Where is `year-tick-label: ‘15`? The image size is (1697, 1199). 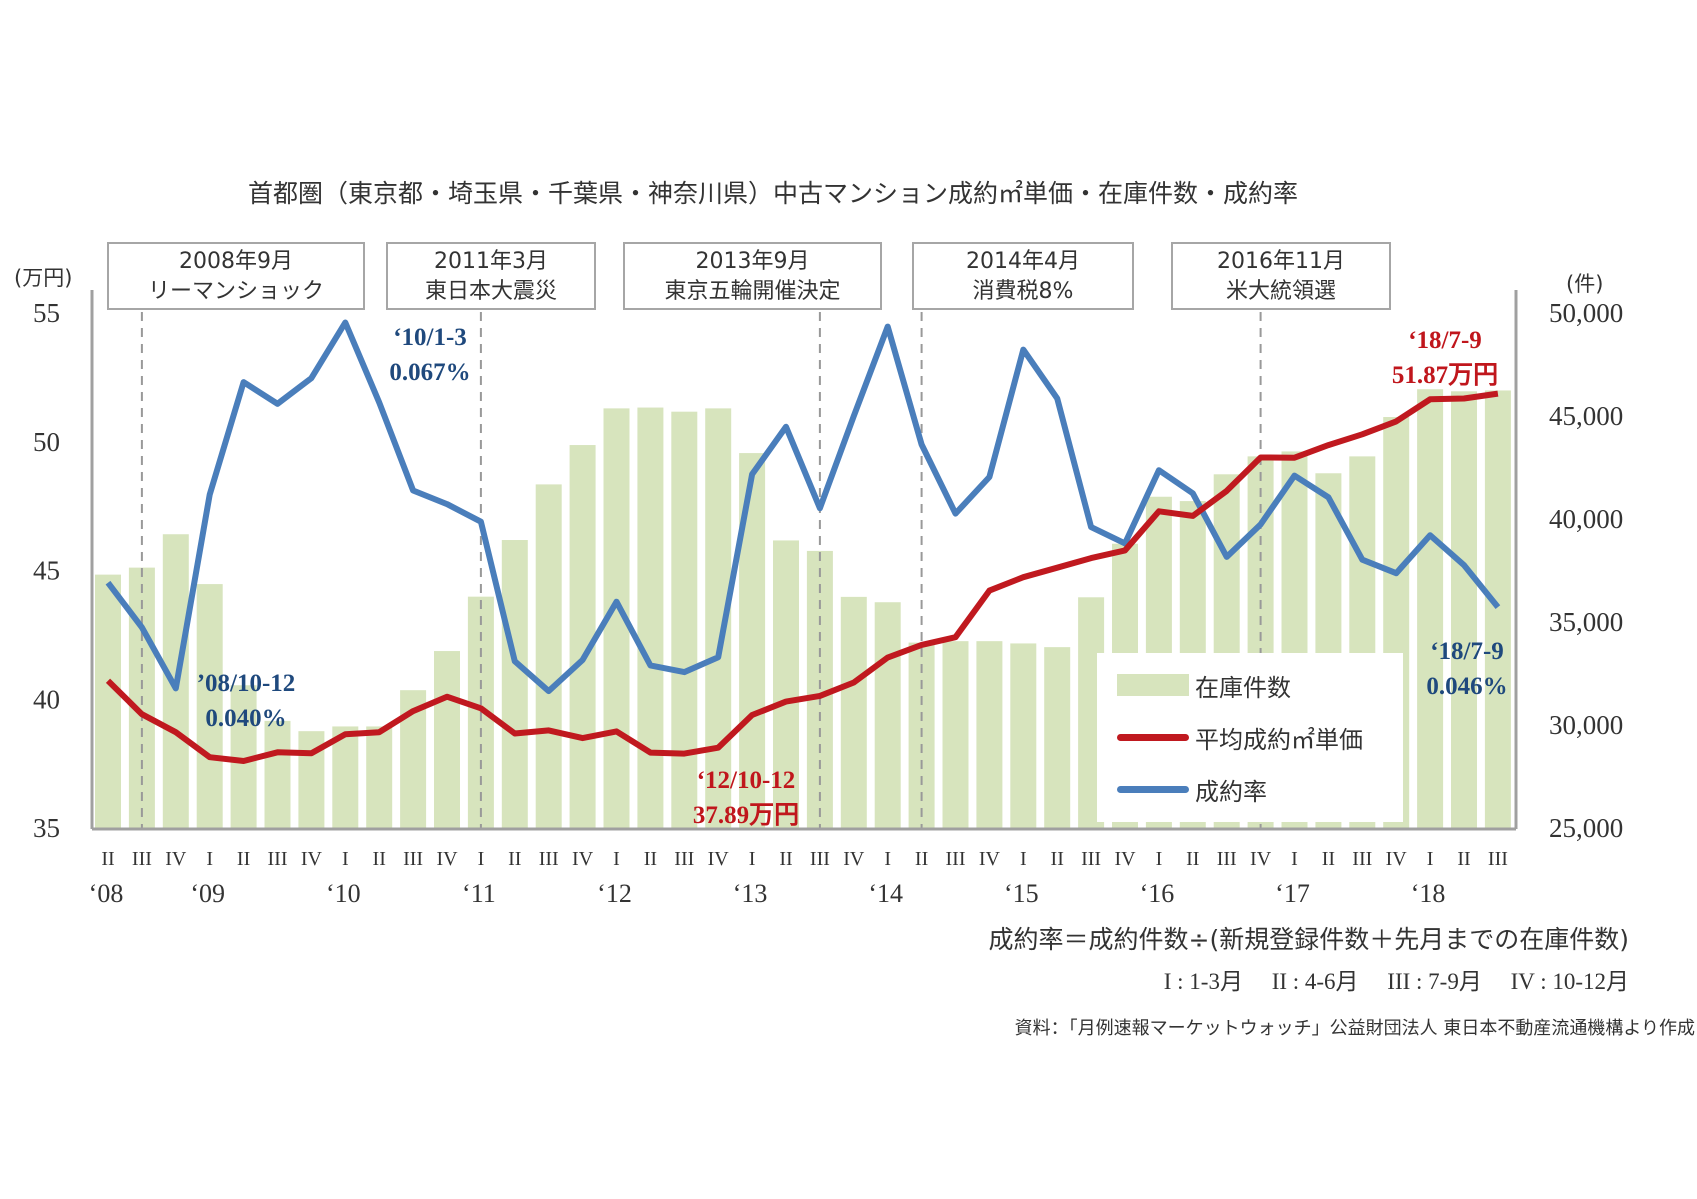 year-tick-label: ‘15 is located at coordinates (1021, 893).